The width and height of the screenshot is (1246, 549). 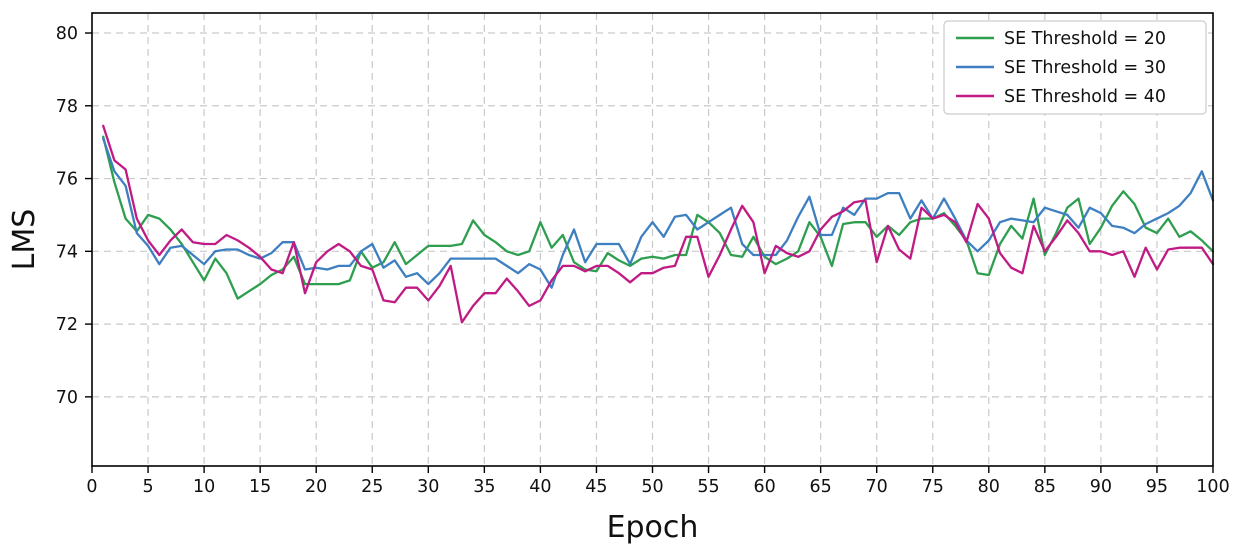 What do you see at coordinates (372, 487) in the screenshot?
I see `x-tick-label: 25` at bounding box center [372, 487].